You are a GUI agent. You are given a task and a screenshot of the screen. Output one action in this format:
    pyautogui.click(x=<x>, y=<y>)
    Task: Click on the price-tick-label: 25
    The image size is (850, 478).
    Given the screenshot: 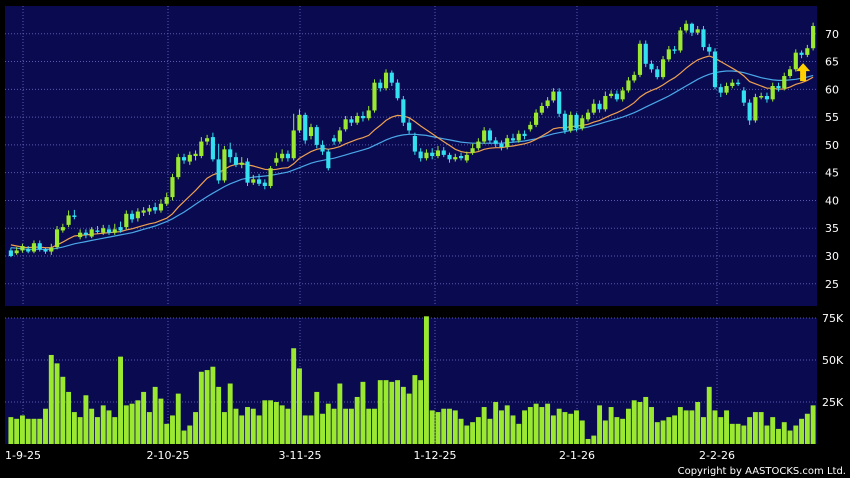 What is the action you would take?
    pyautogui.click(x=832, y=284)
    